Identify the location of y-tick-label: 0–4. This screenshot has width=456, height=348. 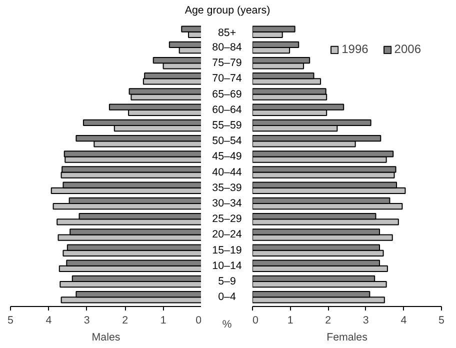
(227, 297).